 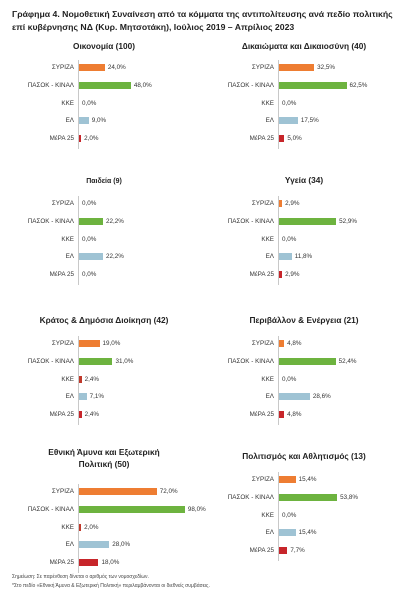 I want to click on bar-row: ΜέΡΑ 25 2,9%, so click(x=304, y=275).